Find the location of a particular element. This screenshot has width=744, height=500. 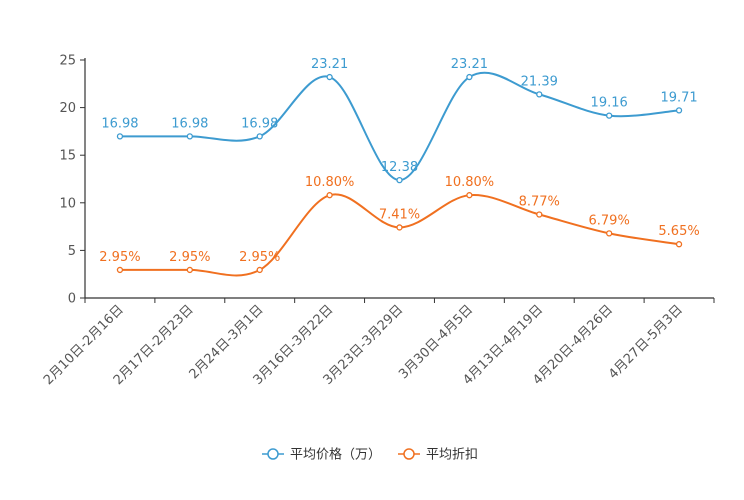

y-tick-label: 15 is located at coordinates (67, 156).